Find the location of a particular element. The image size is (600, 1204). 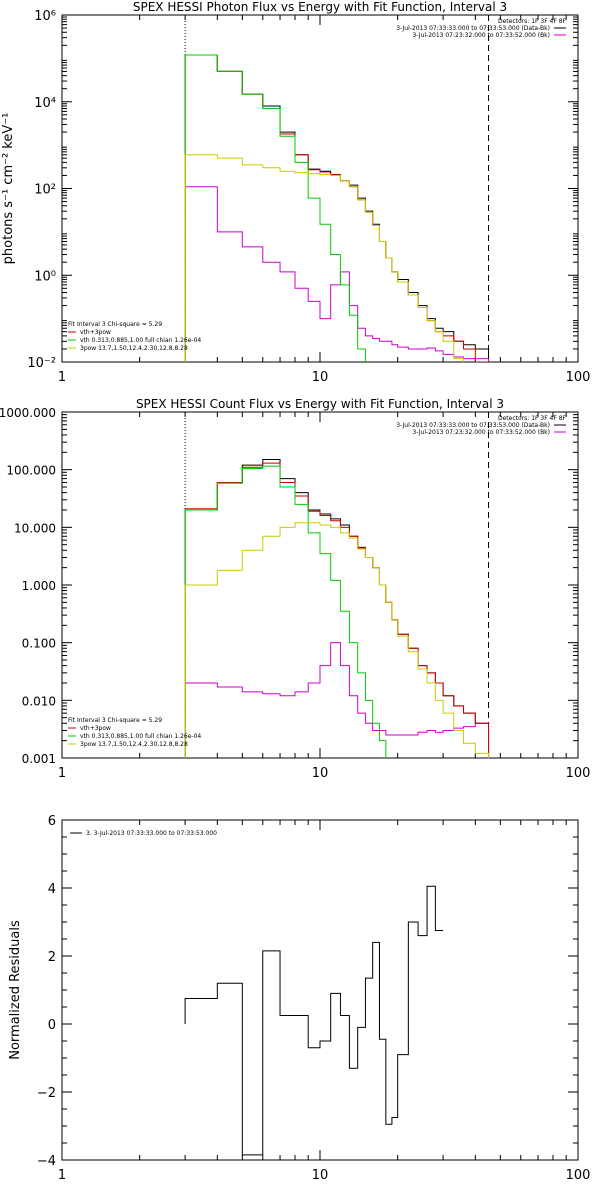

y-tick-label: 10.000 is located at coordinates (35, 528).